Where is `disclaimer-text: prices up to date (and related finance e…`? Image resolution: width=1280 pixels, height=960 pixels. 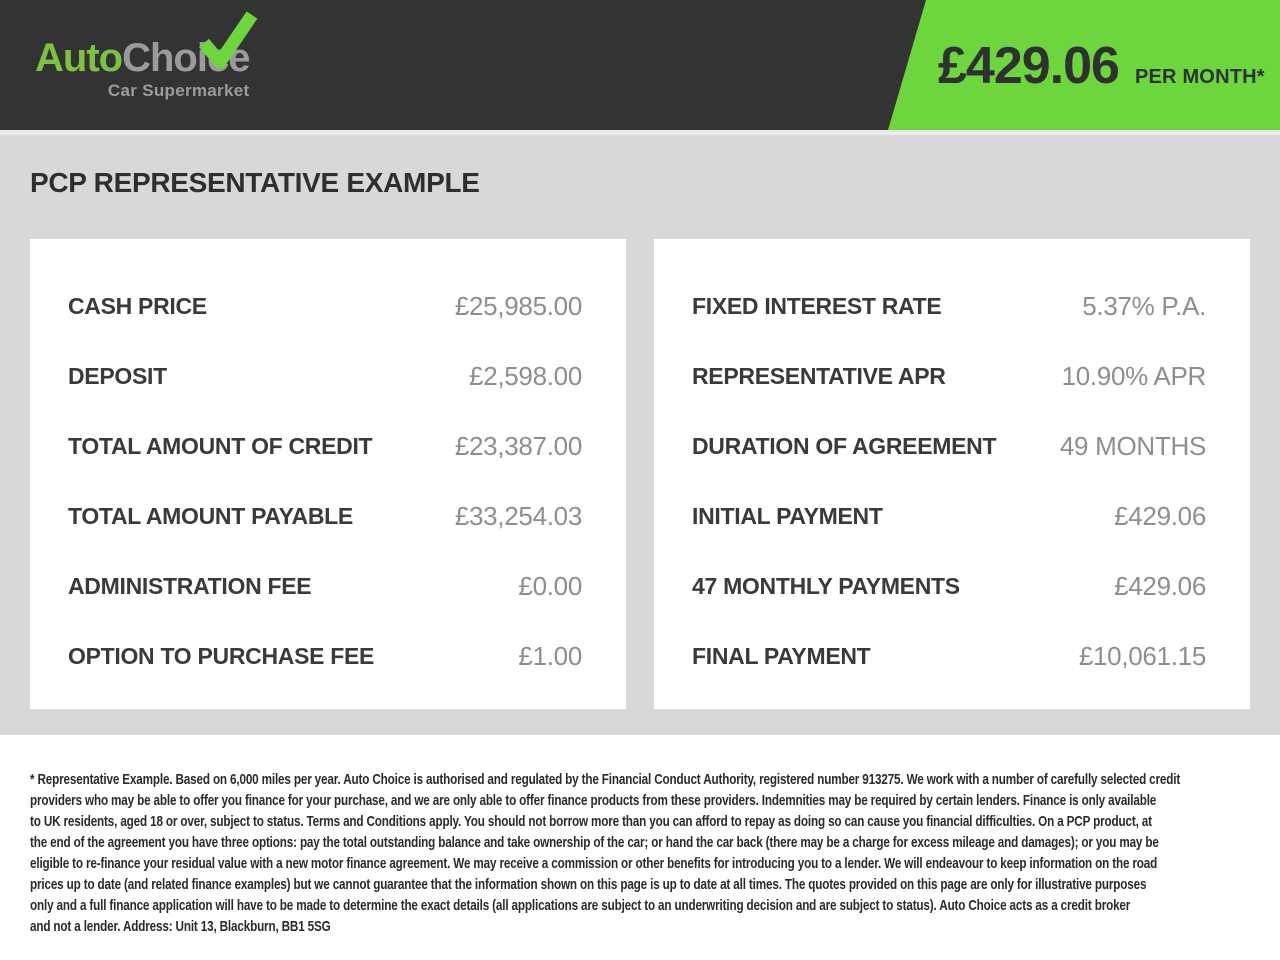 disclaimer-text: prices up to date (and related finance e… is located at coordinates (588, 884).